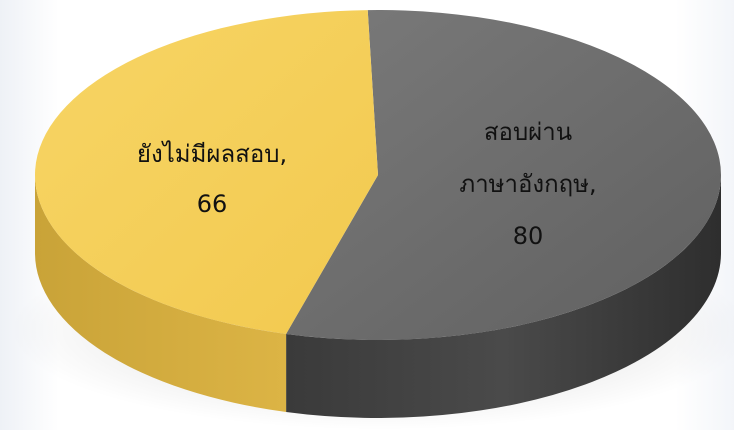 Image resolution: width=734 pixels, height=434 pixels. Describe the element at coordinates (212, 204) in the screenshot. I see `data-label-pending-line-2: 66` at that location.